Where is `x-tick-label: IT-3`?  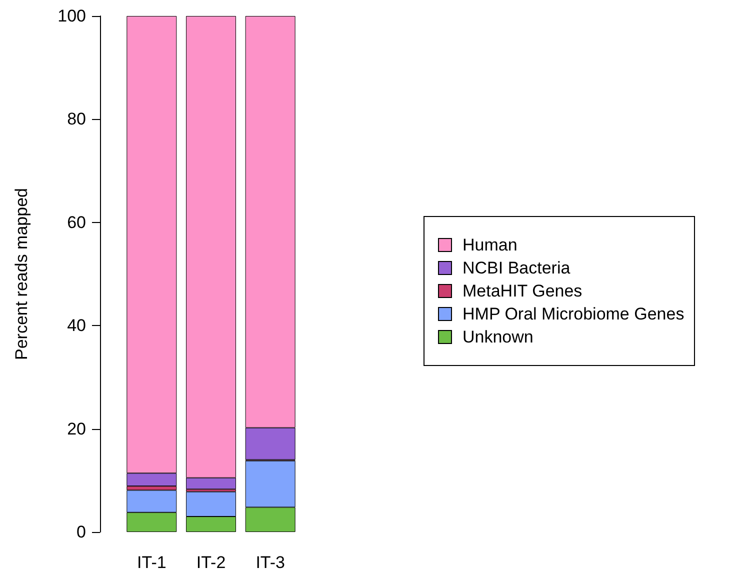
x-tick-label: IT-3 is located at coordinates (270, 562).